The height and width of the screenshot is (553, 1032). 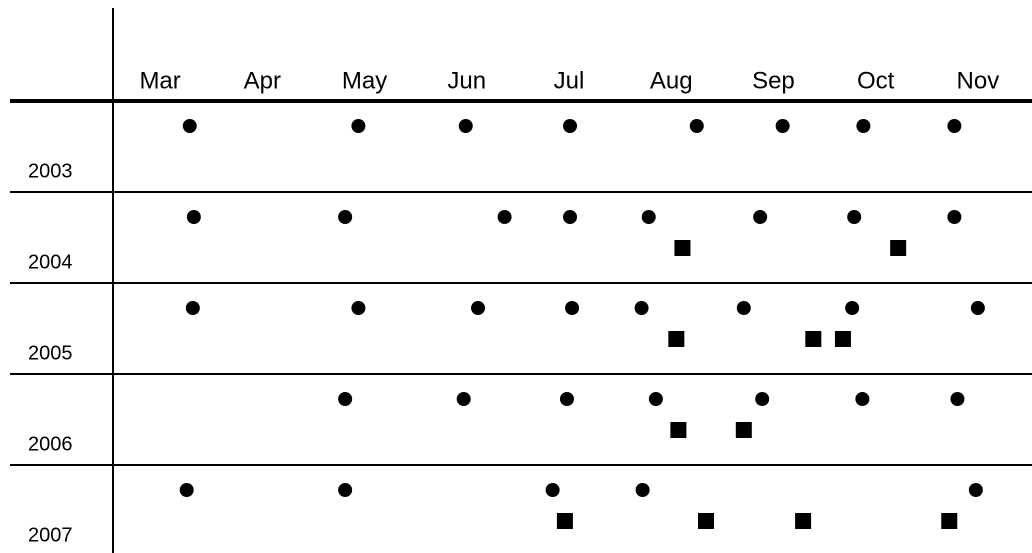 What do you see at coordinates (50, 535) in the screenshot?
I see `year-label: 2007` at bounding box center [50, 535].